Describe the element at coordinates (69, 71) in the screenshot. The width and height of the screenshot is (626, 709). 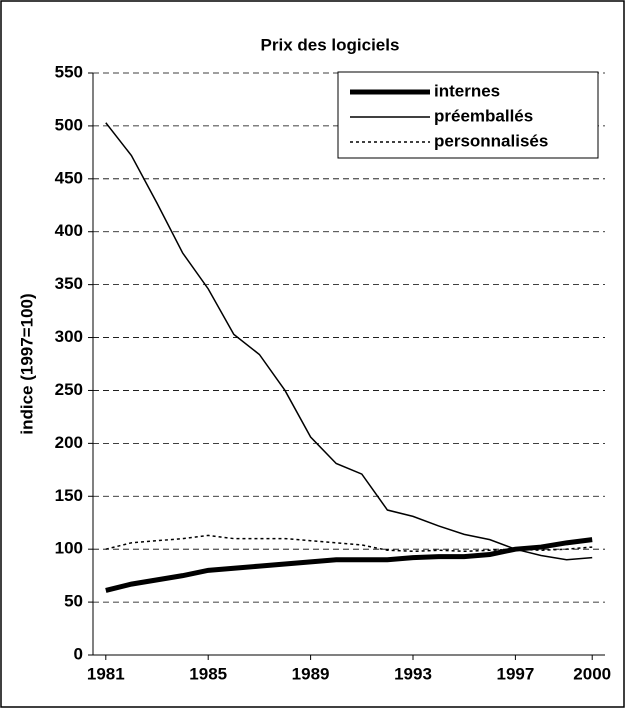
I see `y-tick-label: 550` at that location.